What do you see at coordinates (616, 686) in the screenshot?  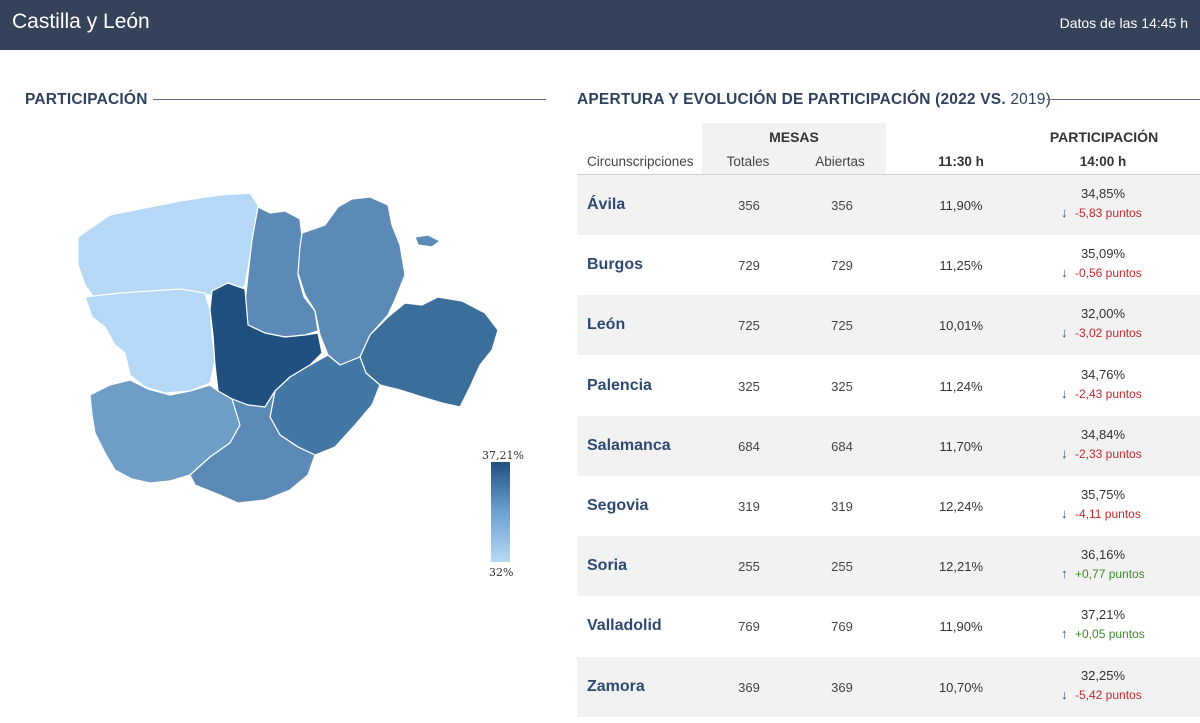 I see `province-name: Zamora` at bounding box center [616, 686].